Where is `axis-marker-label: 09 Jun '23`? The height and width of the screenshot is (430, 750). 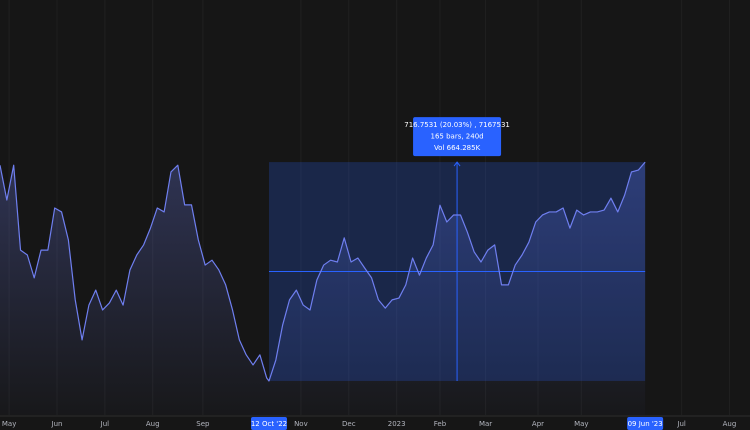 axis-marker-label: 09 Jun '23 is located at coordinates (645, 424).